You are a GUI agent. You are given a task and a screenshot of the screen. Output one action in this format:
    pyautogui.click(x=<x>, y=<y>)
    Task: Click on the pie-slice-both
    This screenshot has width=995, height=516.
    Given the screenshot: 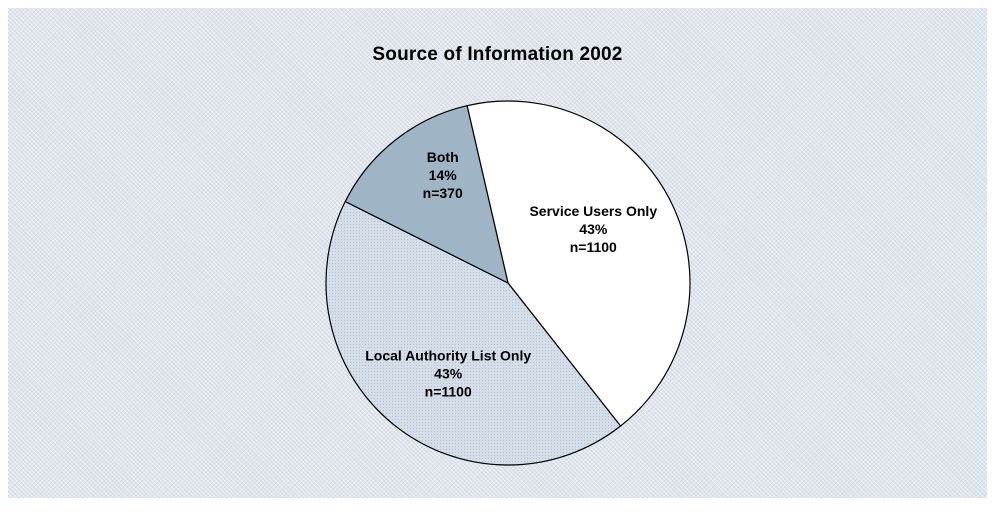 What is the action you would take?
    pyautogui.click(x=426, y=194)
    